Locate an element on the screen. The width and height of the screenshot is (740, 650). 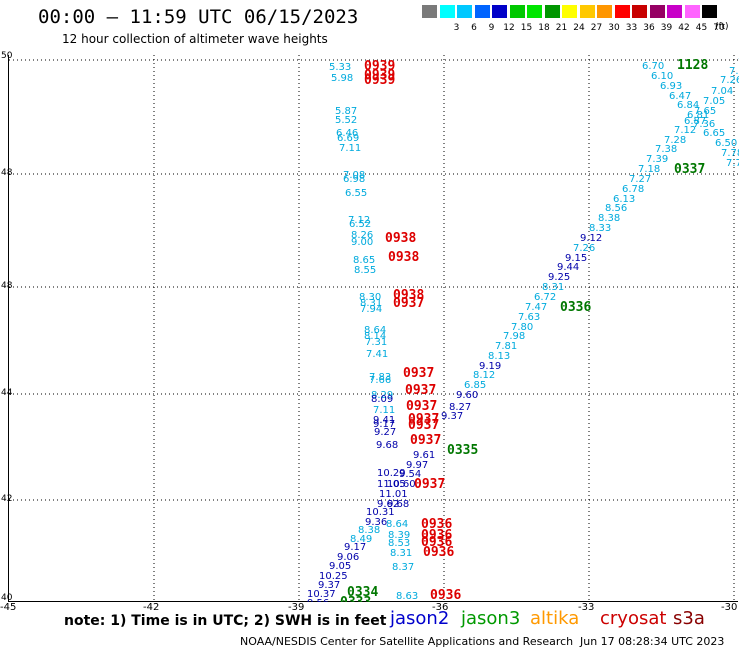
color-scale-label: 36 is located at coordinates (649, 28).